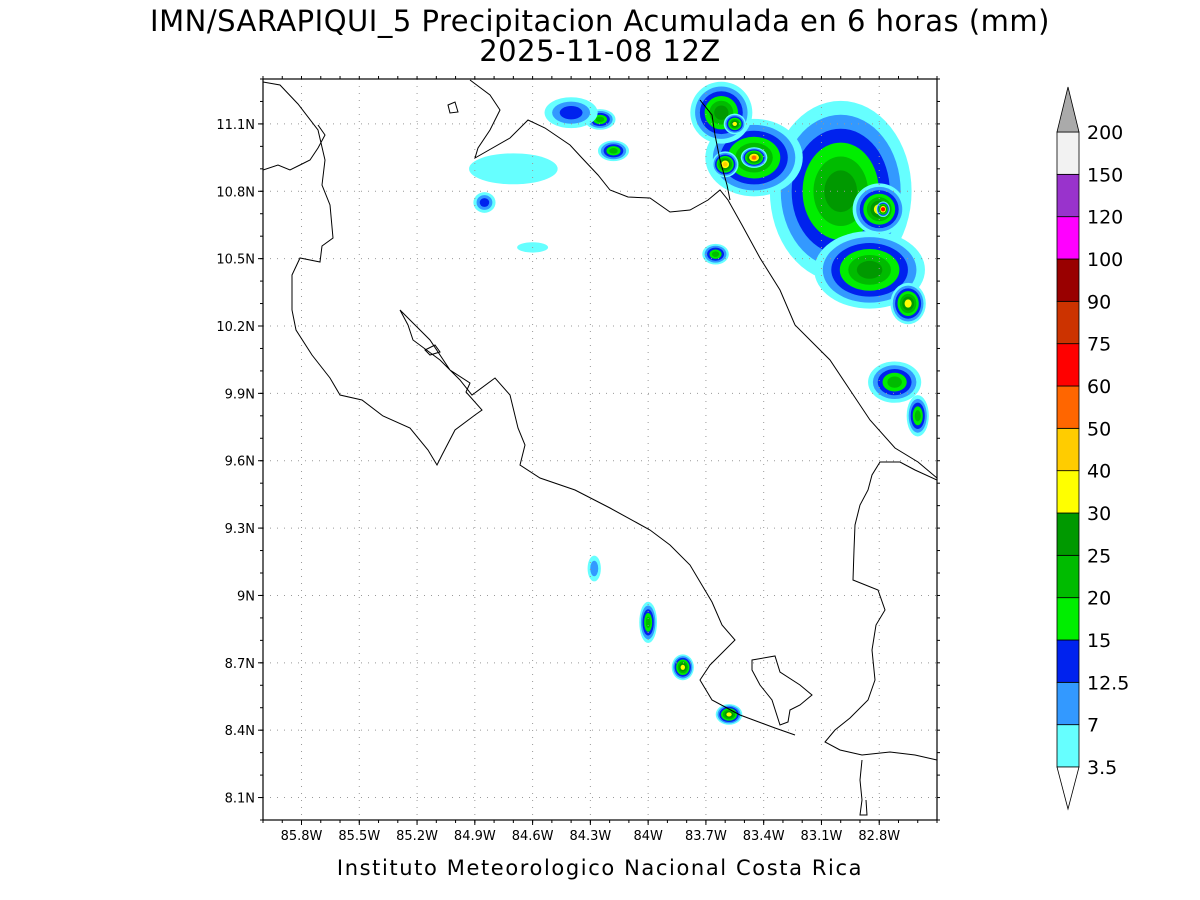 This screenshot has height=900, width=1200. What do you see at coordinates (359, 836) in the screenshot?
I see `x-tick-label: 85.5W` at bounding box center [359, 836].